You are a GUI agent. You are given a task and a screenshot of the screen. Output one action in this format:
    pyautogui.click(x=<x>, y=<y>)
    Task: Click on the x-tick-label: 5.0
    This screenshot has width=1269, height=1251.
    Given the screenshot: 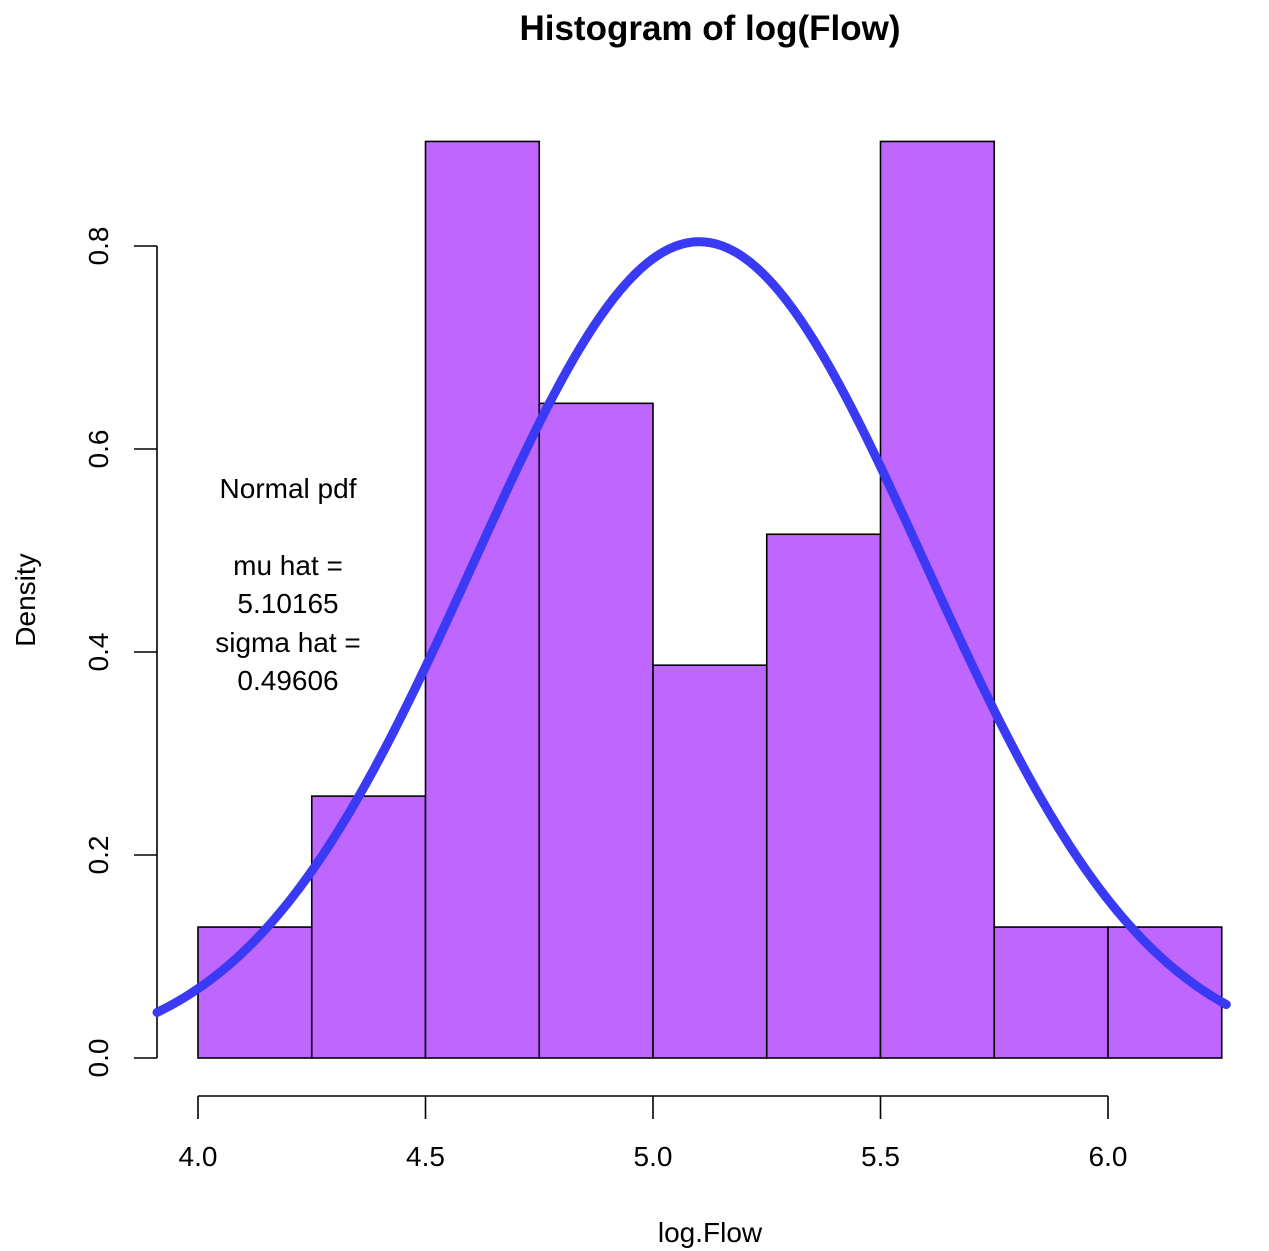 What is the action you would take?
    pyautogui.click(x=653, y=1156)
    